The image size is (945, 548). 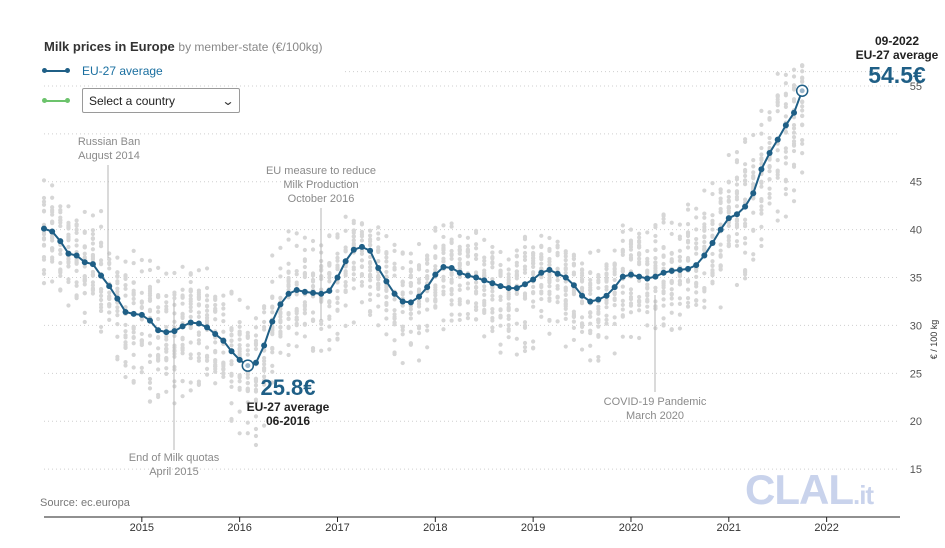 What do you see at coordinates (102, 71) in the screenshot?
I see `legend-item-eu-average: EU-27 average` at bounding box center [102, 71].